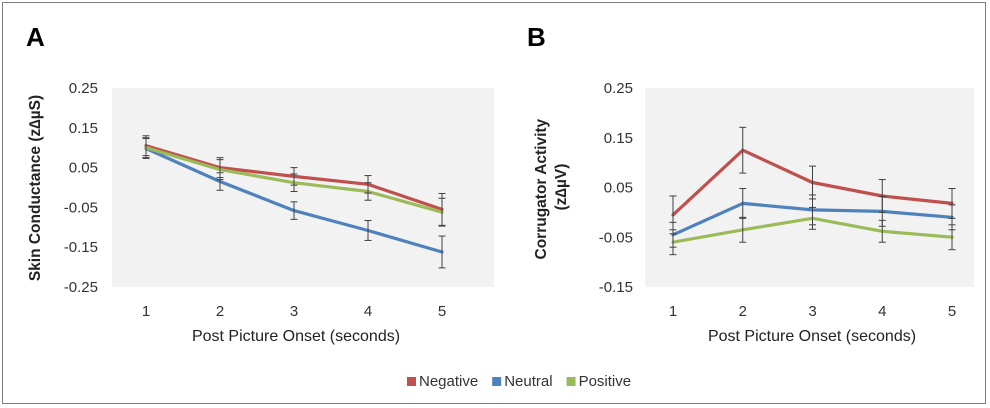  I want to click on panel-a-x-tick-label: 5, so click(442, 311).